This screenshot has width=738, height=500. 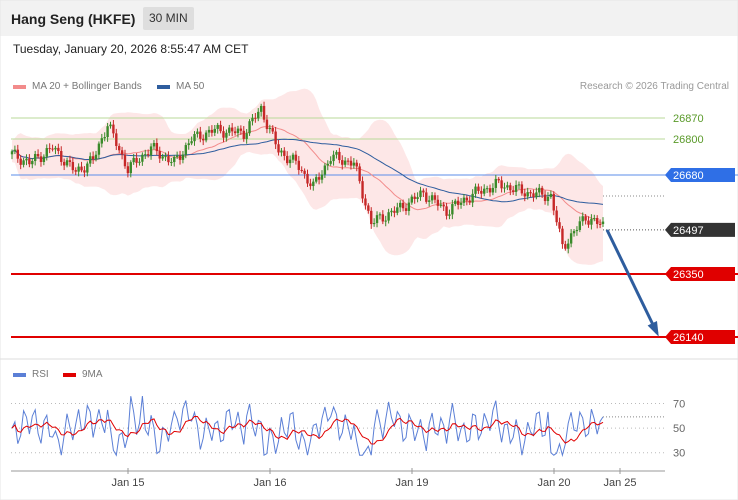 What do you see at coordinates (688, 140) in the screenshot?
I see `level-label-1: 26800` at bounding box center [688, 140].